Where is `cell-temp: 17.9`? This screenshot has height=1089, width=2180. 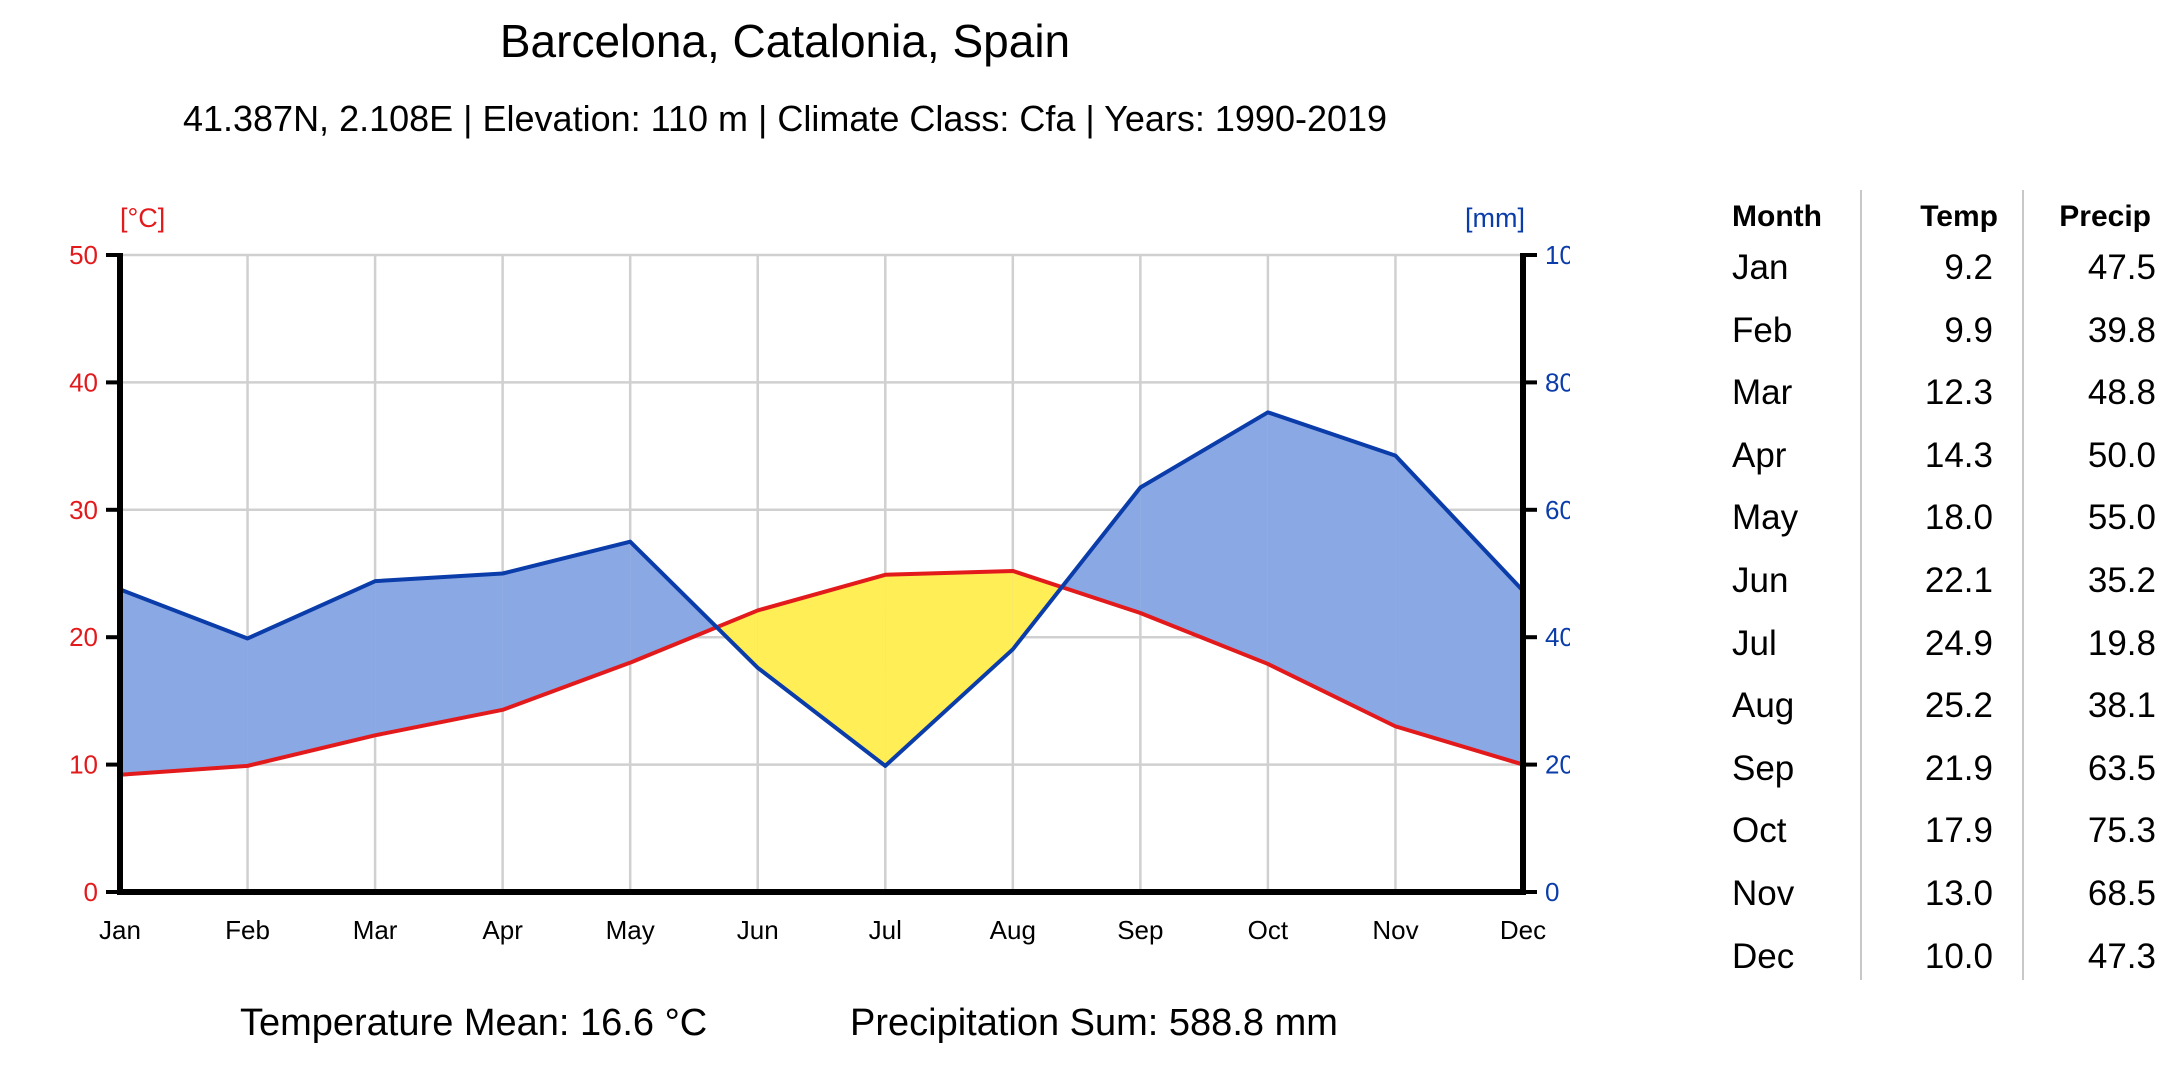 cell-temp: 17.9 is located at coordinates (1958, 831).